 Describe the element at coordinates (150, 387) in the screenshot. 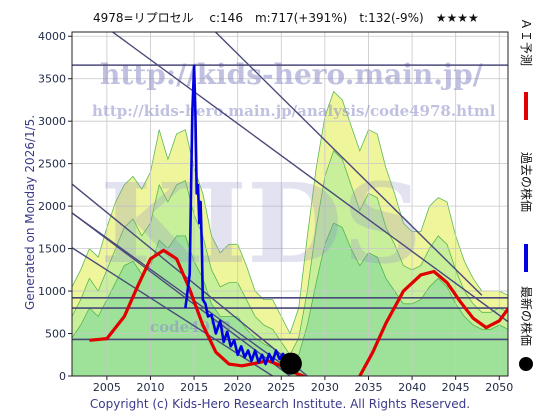

I see `x-tick-label: 2010` at that location.